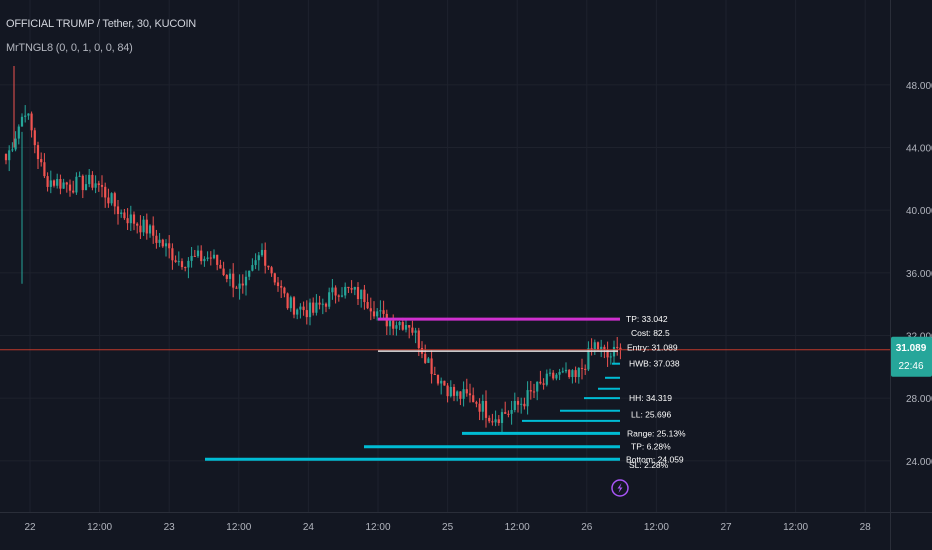 This screenshot has height=550, width=932. What do you see at coordinates (866, 527) in the screenshot?
I see `time-axis-label: 28` at bounding box center [866, 527].